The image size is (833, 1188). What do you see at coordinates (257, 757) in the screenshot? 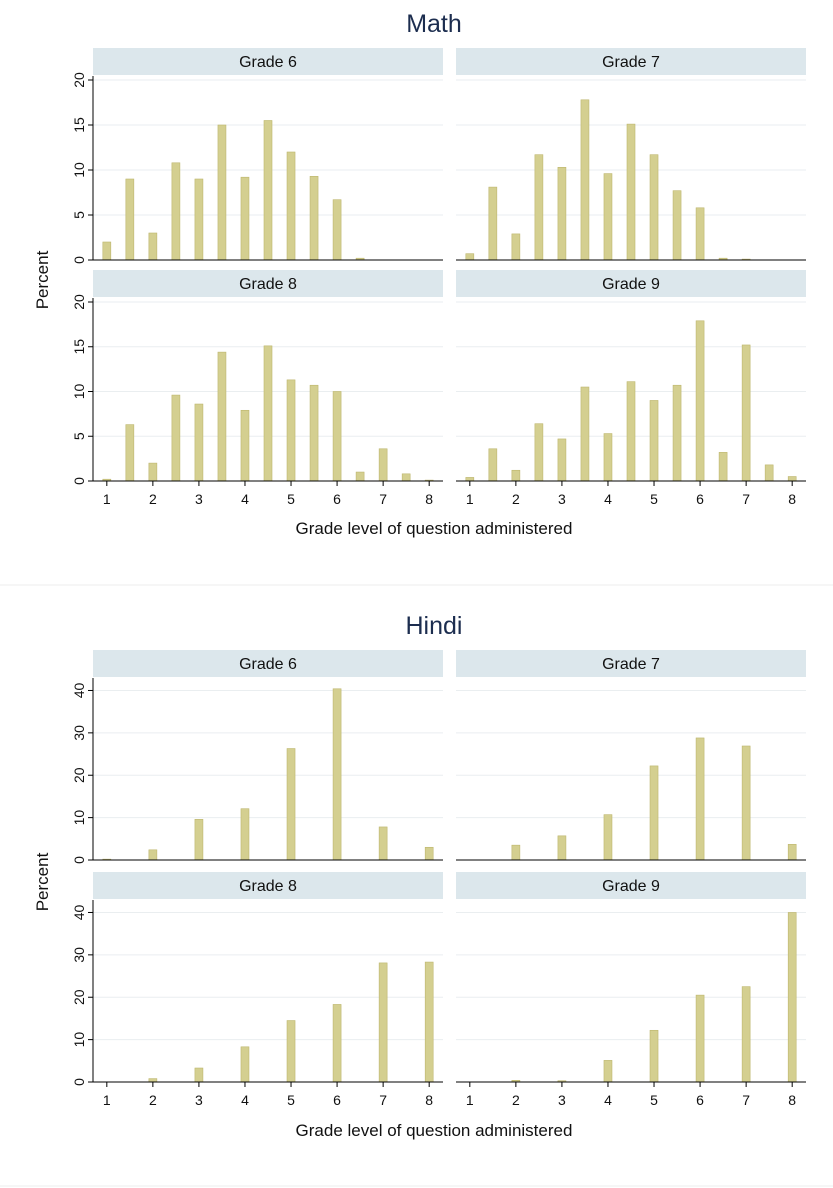
I see `panel-grade-6: Grade 6 0 10 20 30 40` at bounding box center [257, 757].